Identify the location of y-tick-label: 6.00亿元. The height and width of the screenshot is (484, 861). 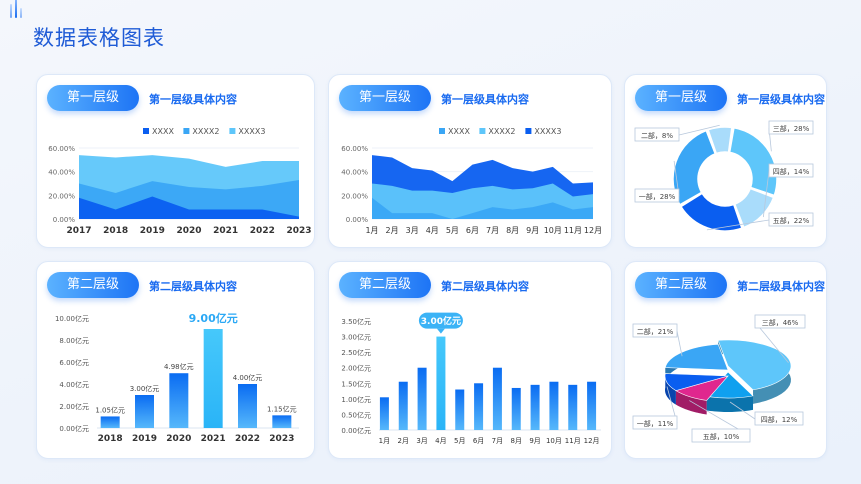
(74, 362).